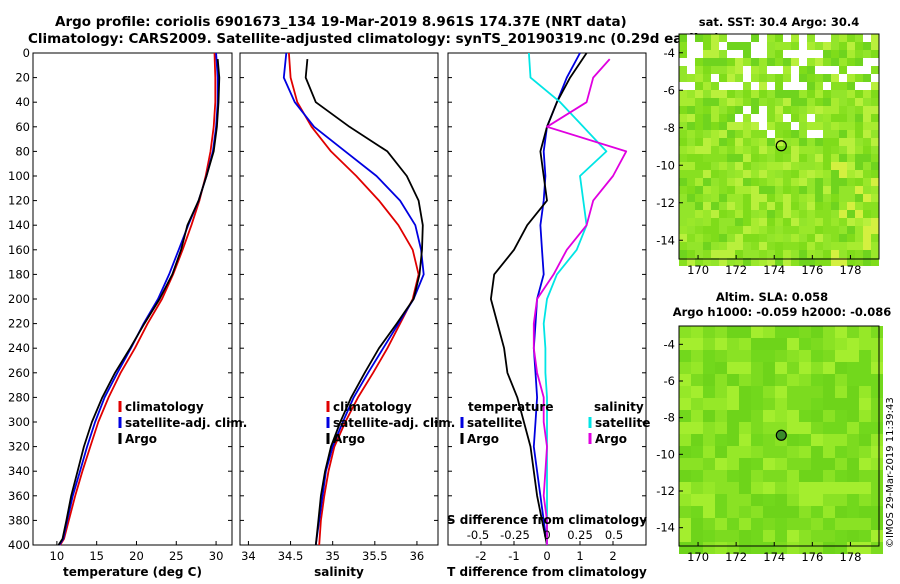 The image size is (900, 584). I want to click on y-tick-label: 280, so click(19, 397).